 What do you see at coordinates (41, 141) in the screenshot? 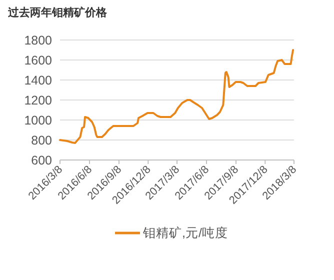
I see `y-tick-label: 800` at bounding box center [41, 141].